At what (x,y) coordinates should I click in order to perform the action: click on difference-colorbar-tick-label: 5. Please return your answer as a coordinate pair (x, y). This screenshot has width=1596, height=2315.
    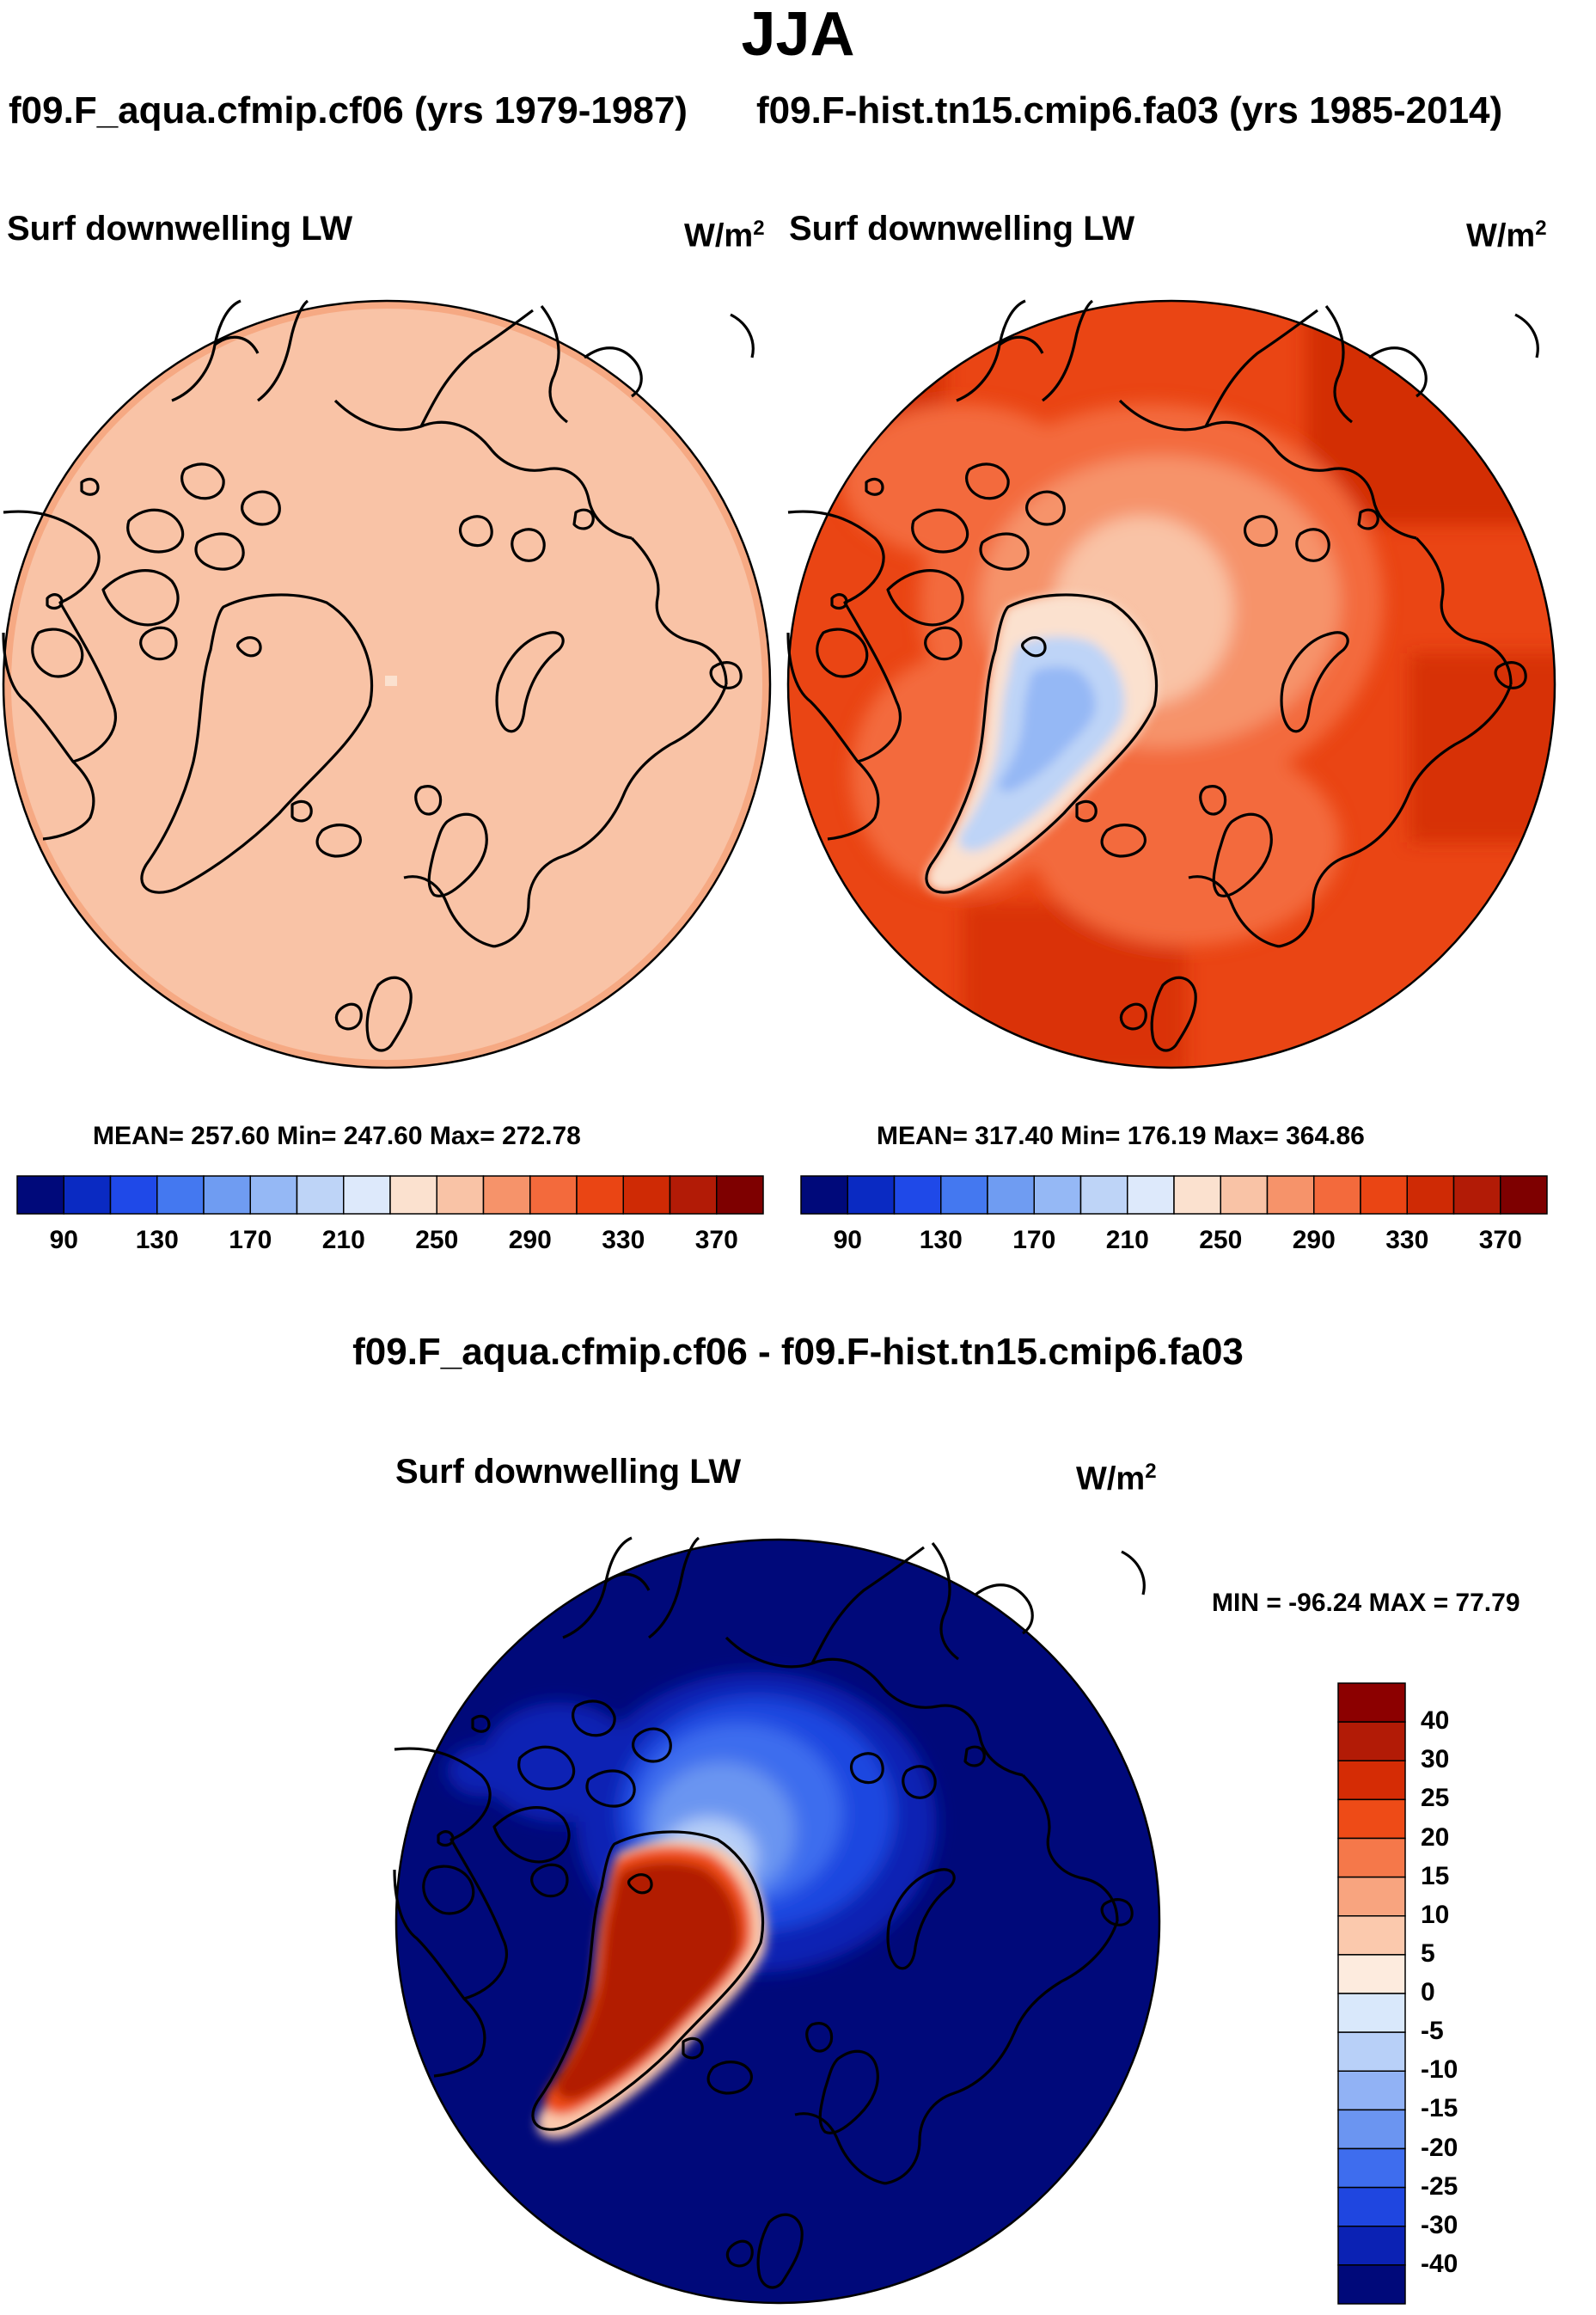
    Looking at the image, I should click on (1428, 1953).